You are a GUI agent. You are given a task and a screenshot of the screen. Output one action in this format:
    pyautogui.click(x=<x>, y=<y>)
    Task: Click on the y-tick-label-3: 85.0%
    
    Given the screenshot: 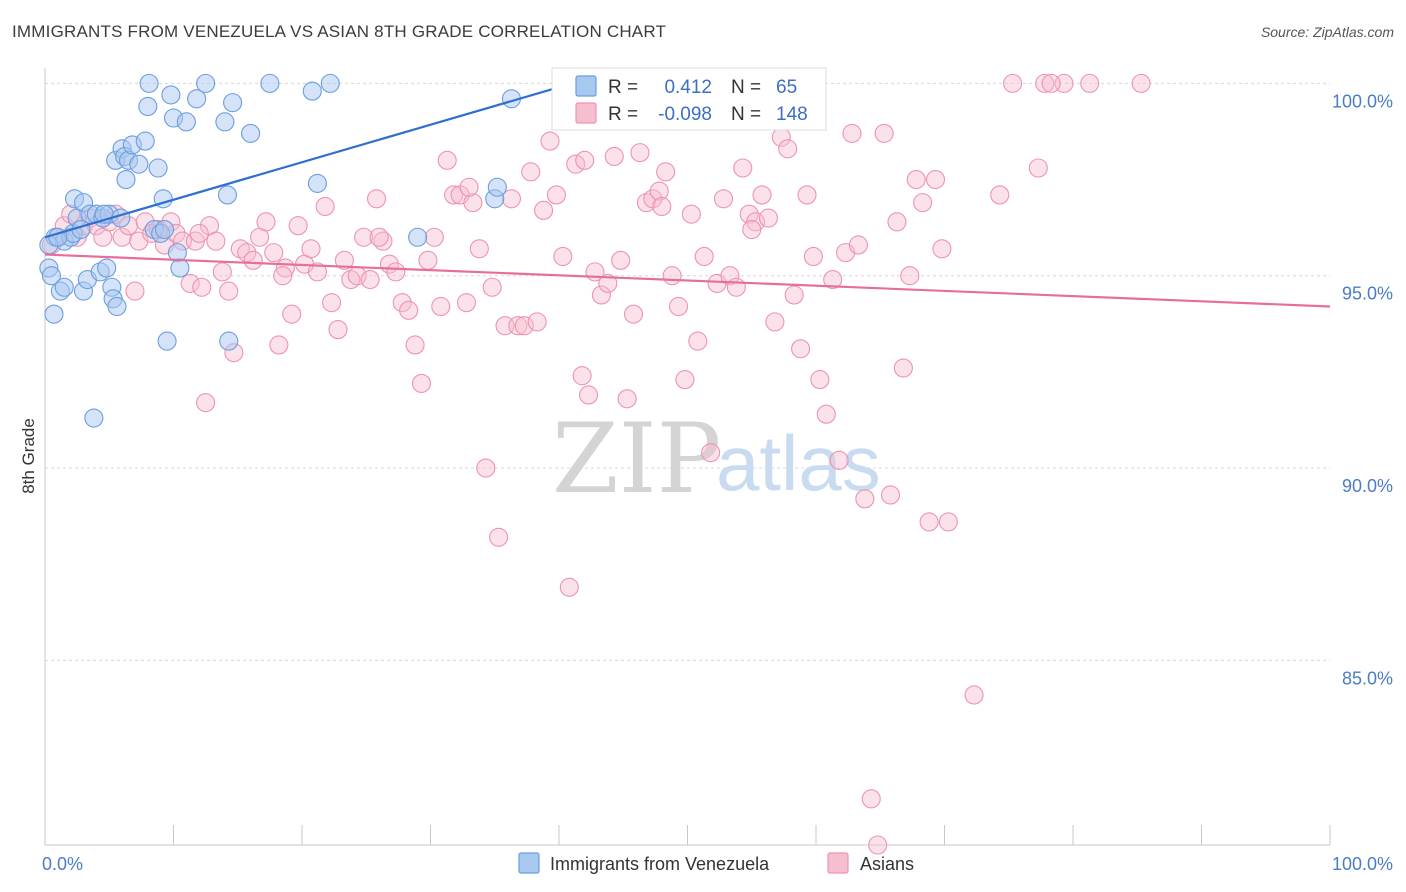 What is the action you would take?
    pyautogui.click(x=1367, y=678)
    